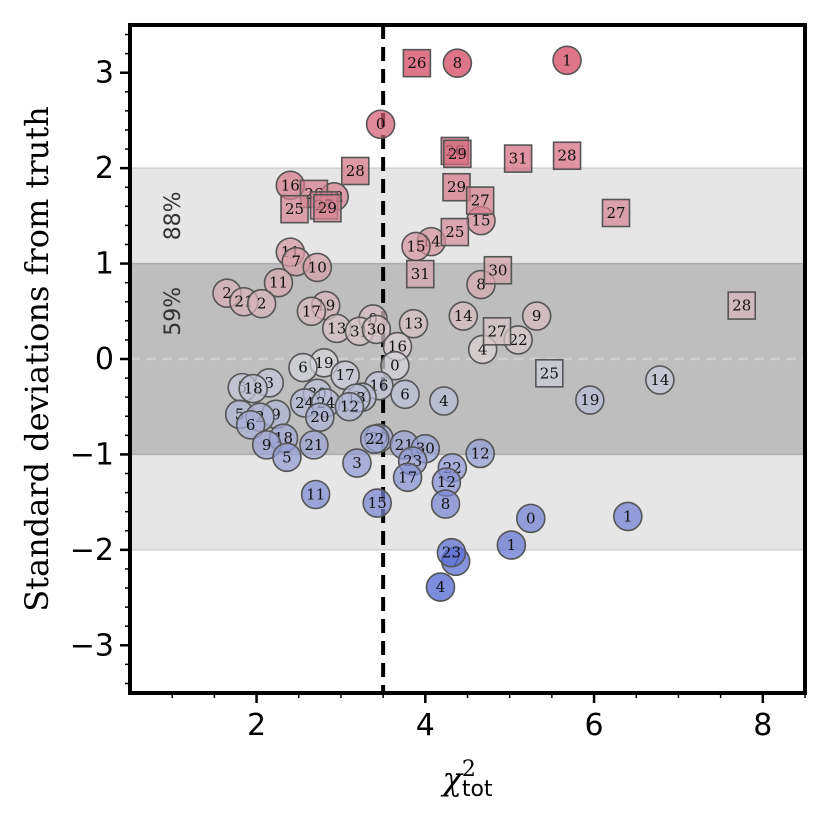 This screenshot has height=820, width=831. I want to click on point-label: 21, so click(313, 445).